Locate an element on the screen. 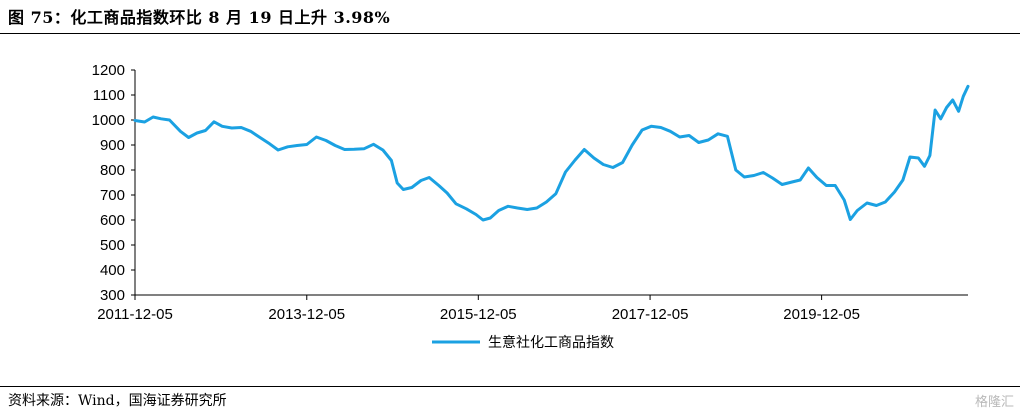 The image size is (1020, 415). chart-title: 图 75：化工商品指数环比 8 月 19 日上升 3.98% is located at coordinates (199, 17).